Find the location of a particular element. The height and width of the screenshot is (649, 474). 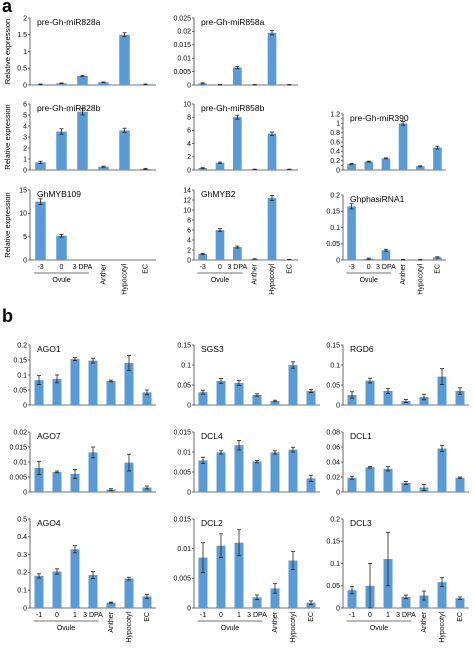

x-category-label: -1 is located at coordinates (39, 615).